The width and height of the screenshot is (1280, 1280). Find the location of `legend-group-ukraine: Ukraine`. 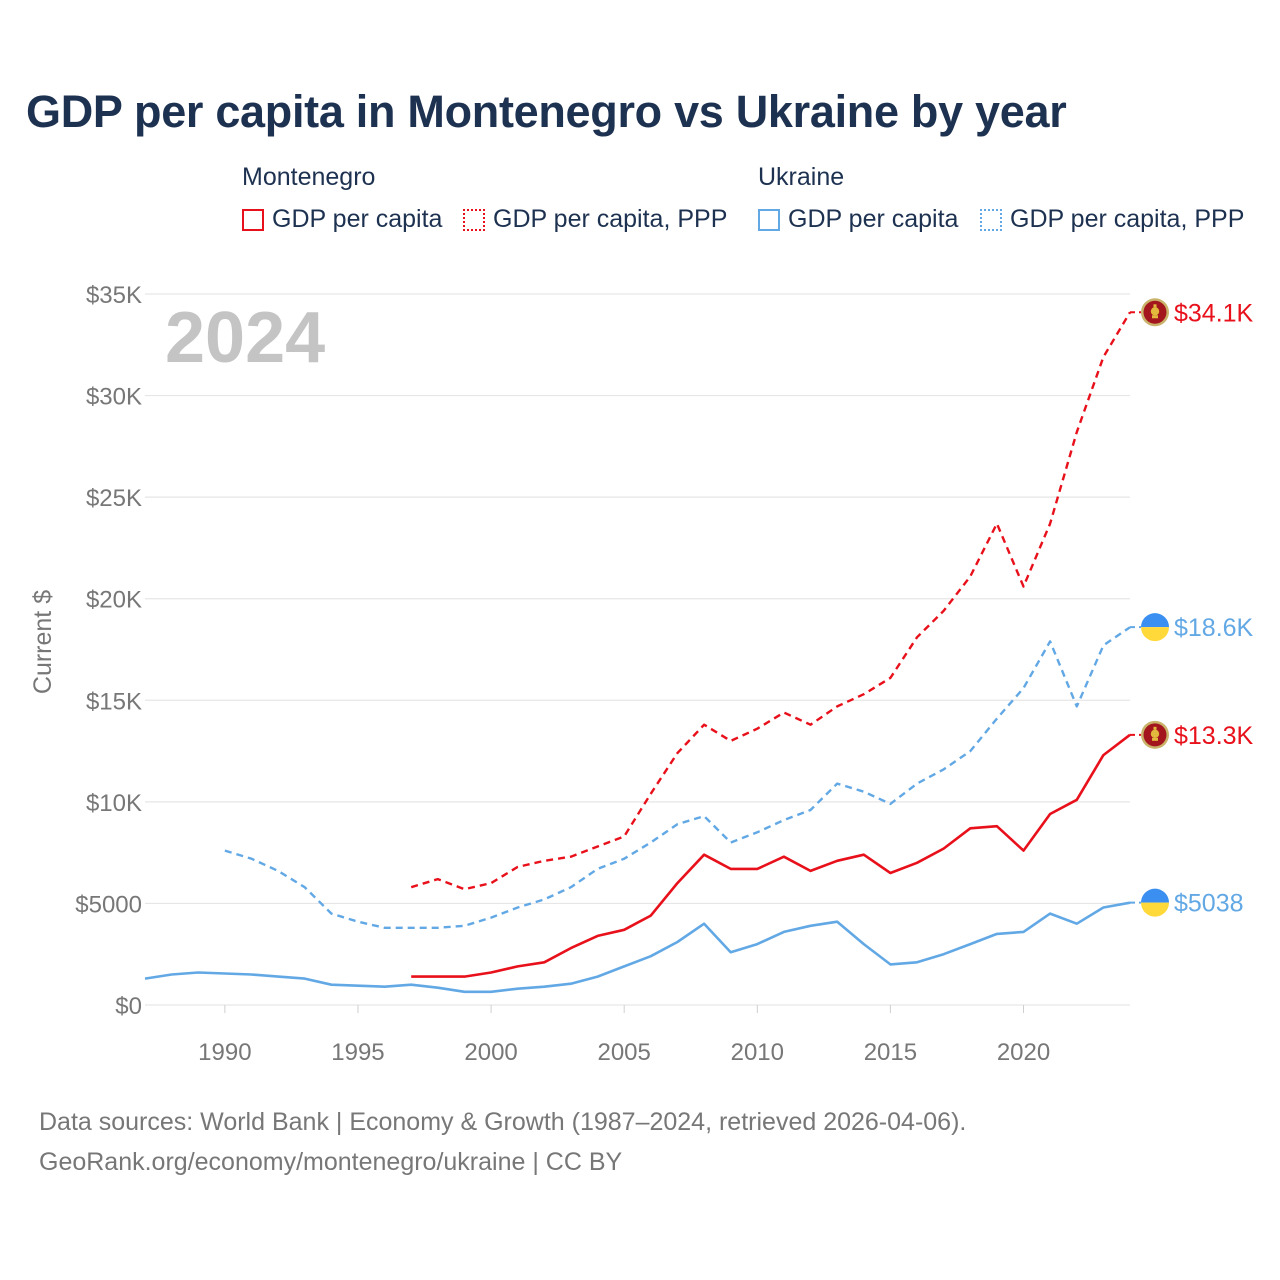

legend-group-ukraine: Ukraine is located at coordinates (801, 177).